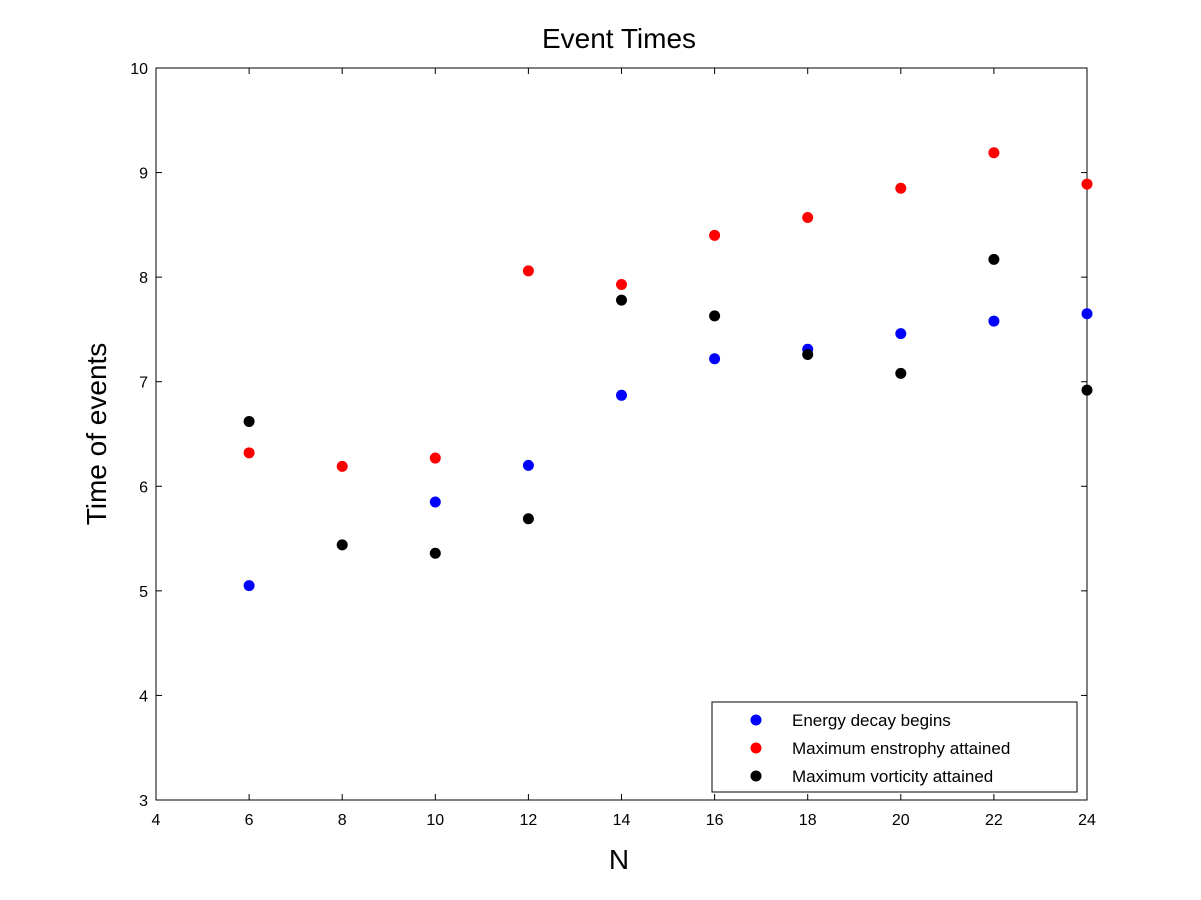 The image size is (1201, 900). I want to click on y-tick-label: 5, so click(143, 592).